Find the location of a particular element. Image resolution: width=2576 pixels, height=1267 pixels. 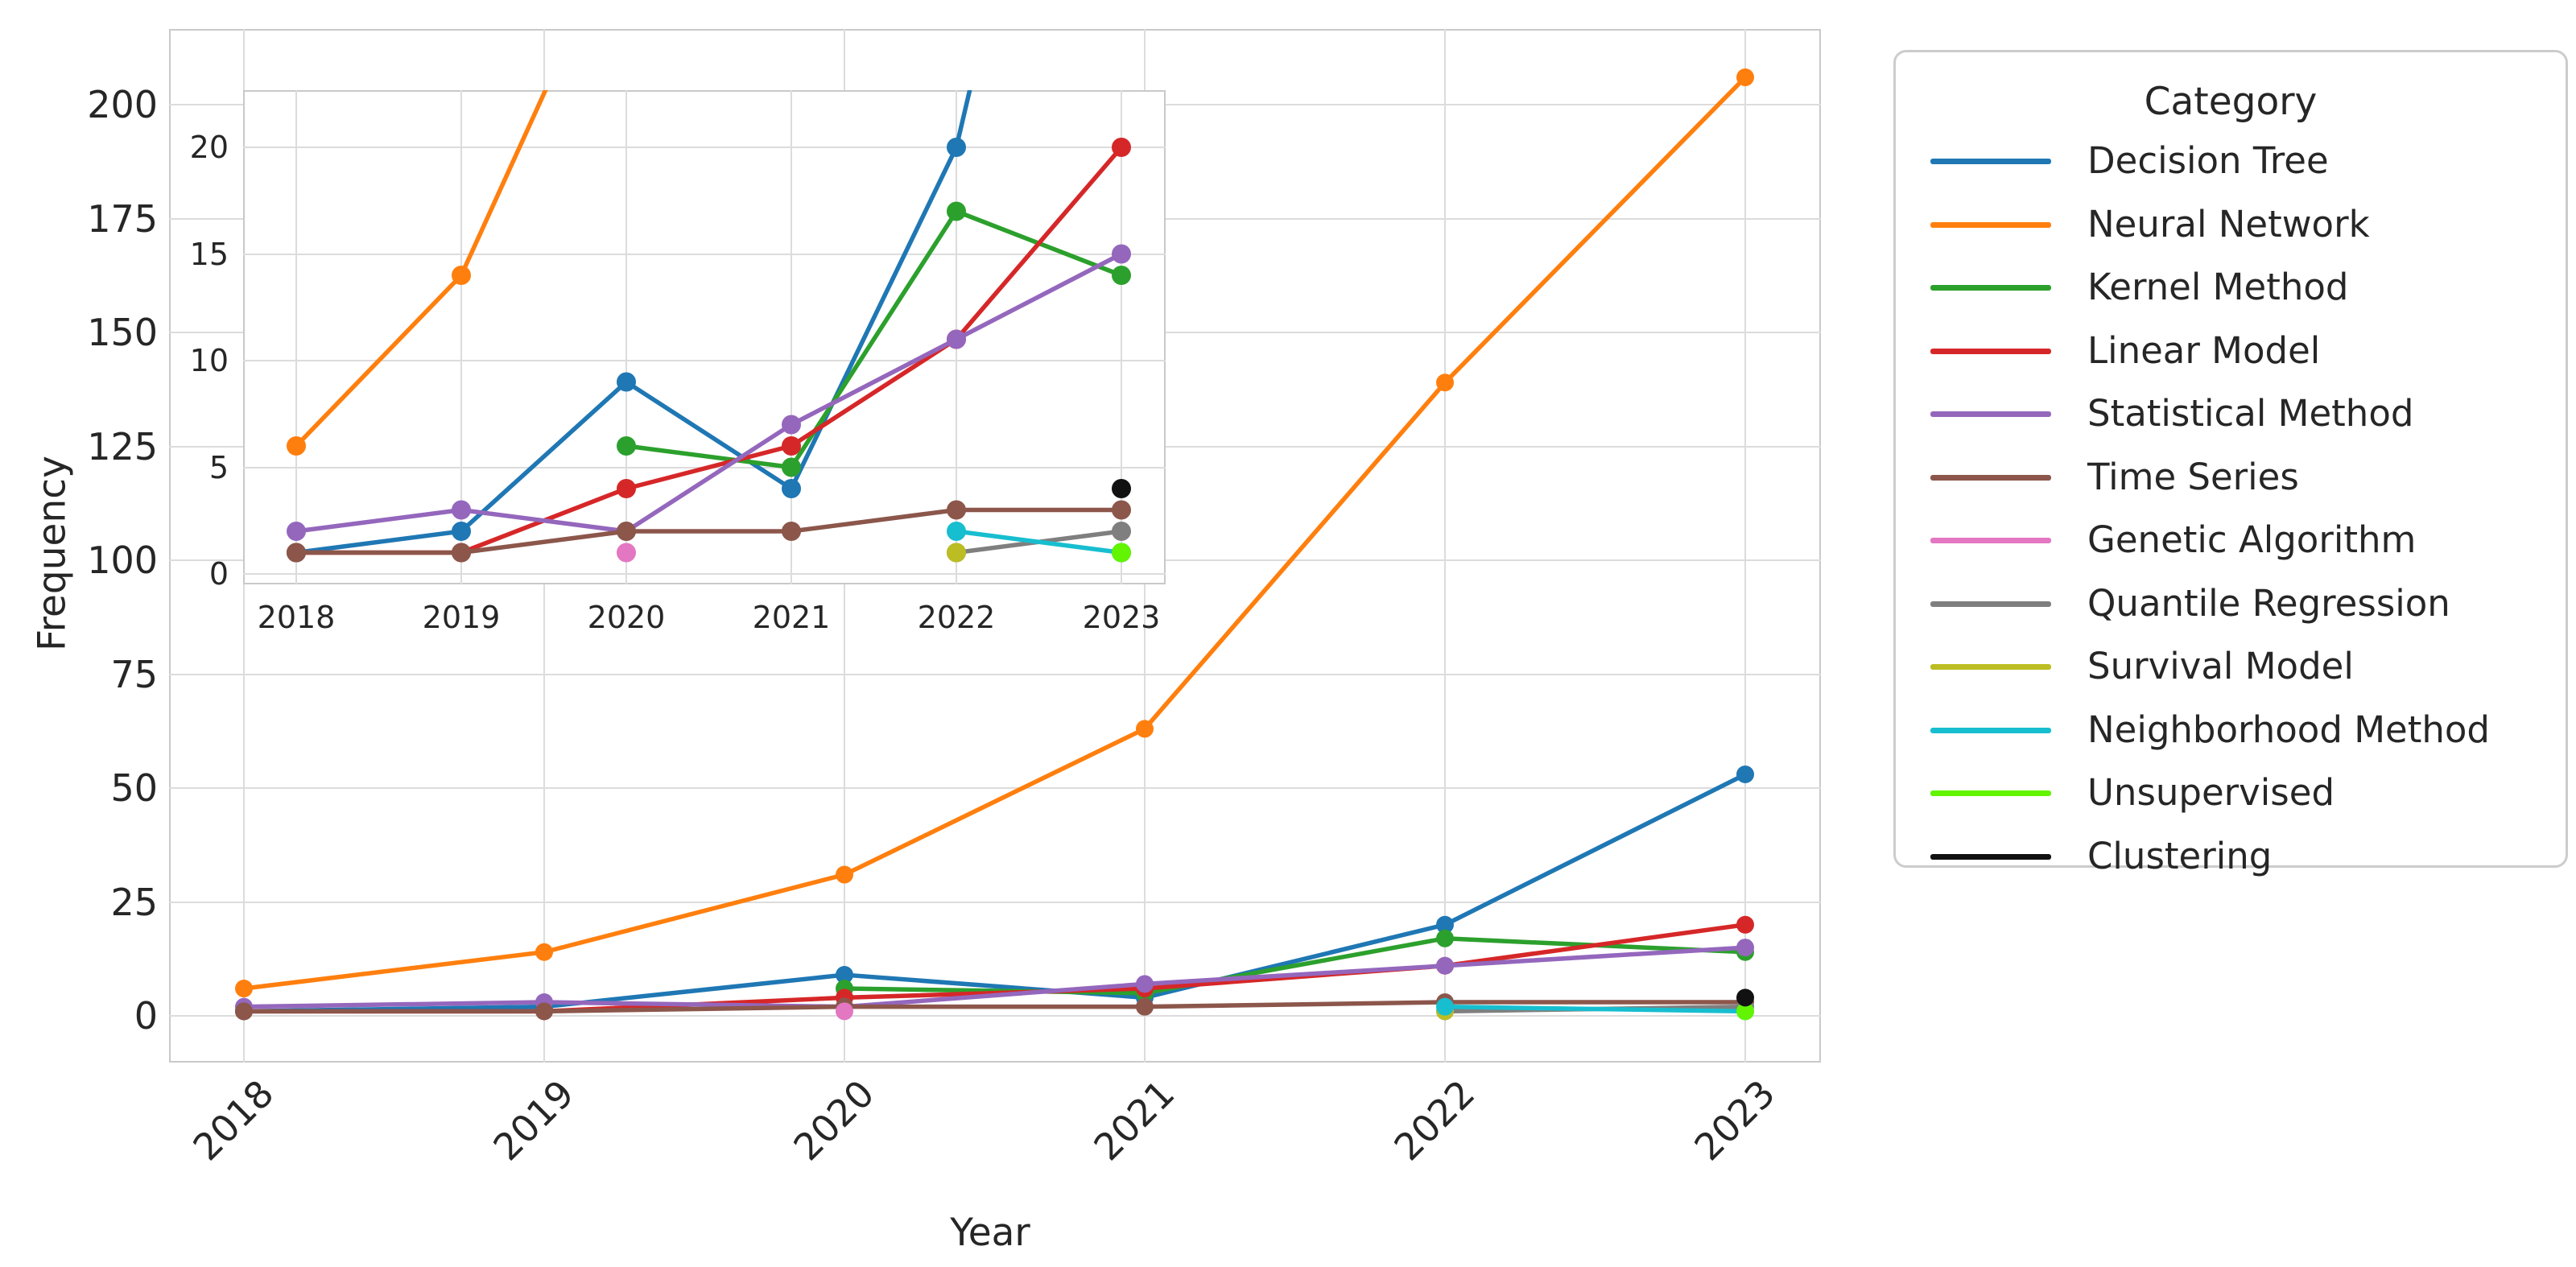

legend-swatch-quantile-regression is located at coordinates (1990, 603).